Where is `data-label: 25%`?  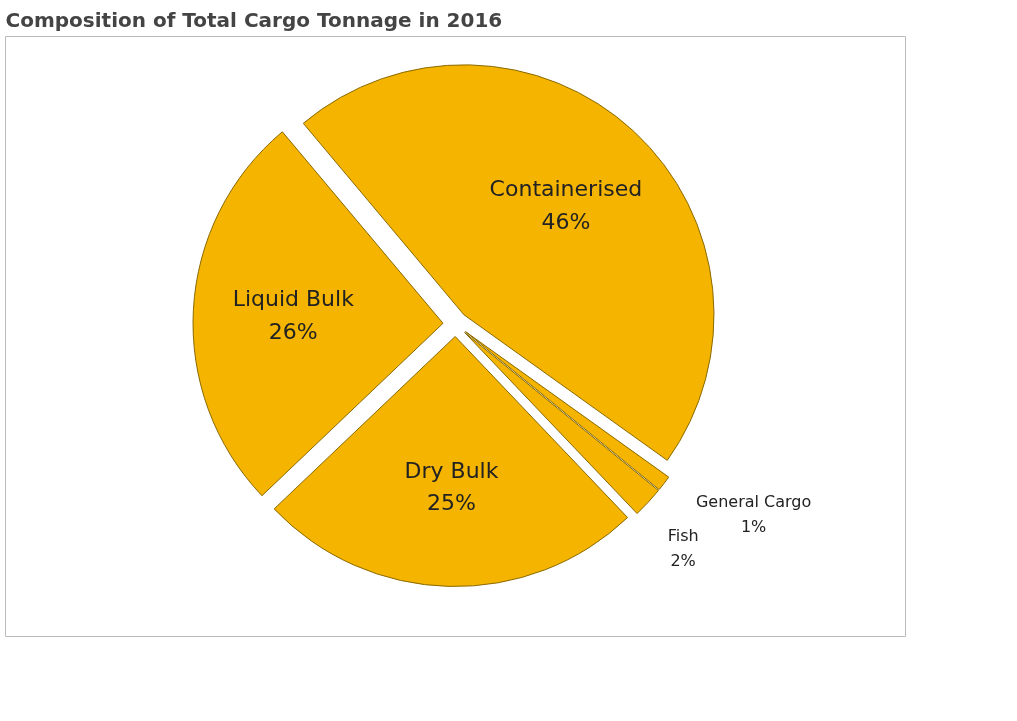 data-label: 25% is located at coordinates (451, 503).